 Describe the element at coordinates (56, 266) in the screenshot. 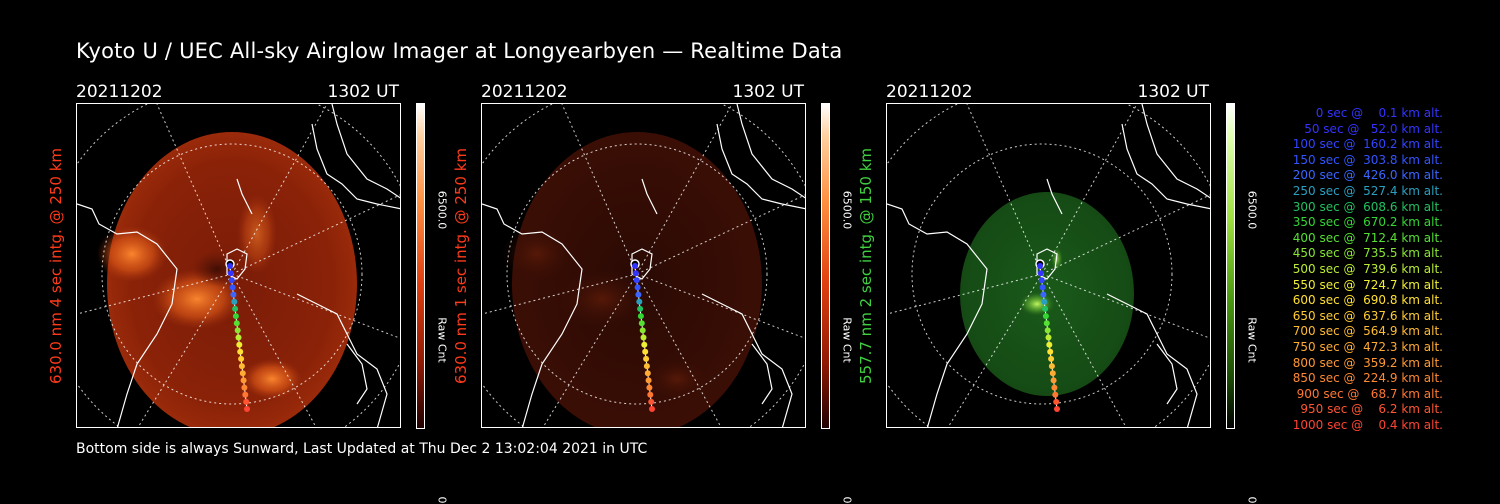

I see `panel-ylabel: 630.0 nm 4 sec intg. @ 250 km` at that location.